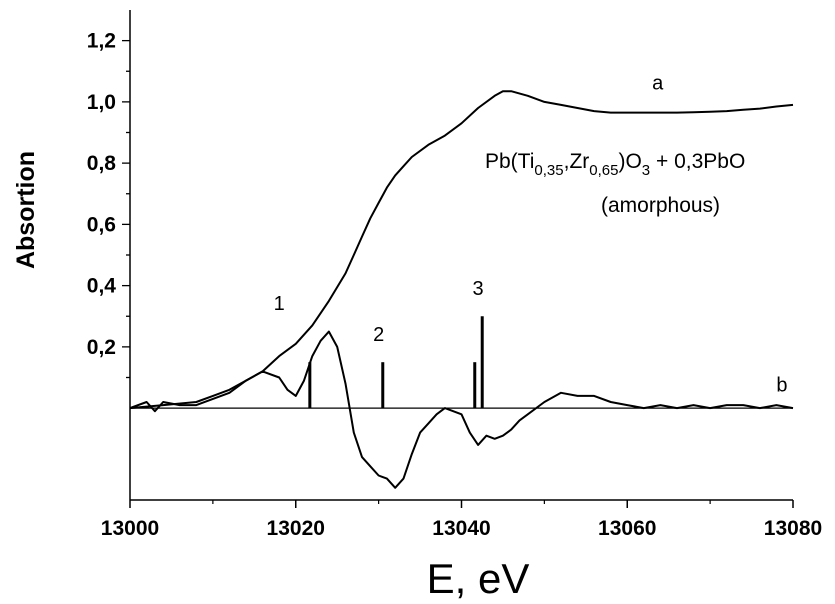 This screenshot has height=604, width=835. Describe the element at coordinates (509, 161) in the screenshot. I see `formula-pre: Pb(Ti` at that location.